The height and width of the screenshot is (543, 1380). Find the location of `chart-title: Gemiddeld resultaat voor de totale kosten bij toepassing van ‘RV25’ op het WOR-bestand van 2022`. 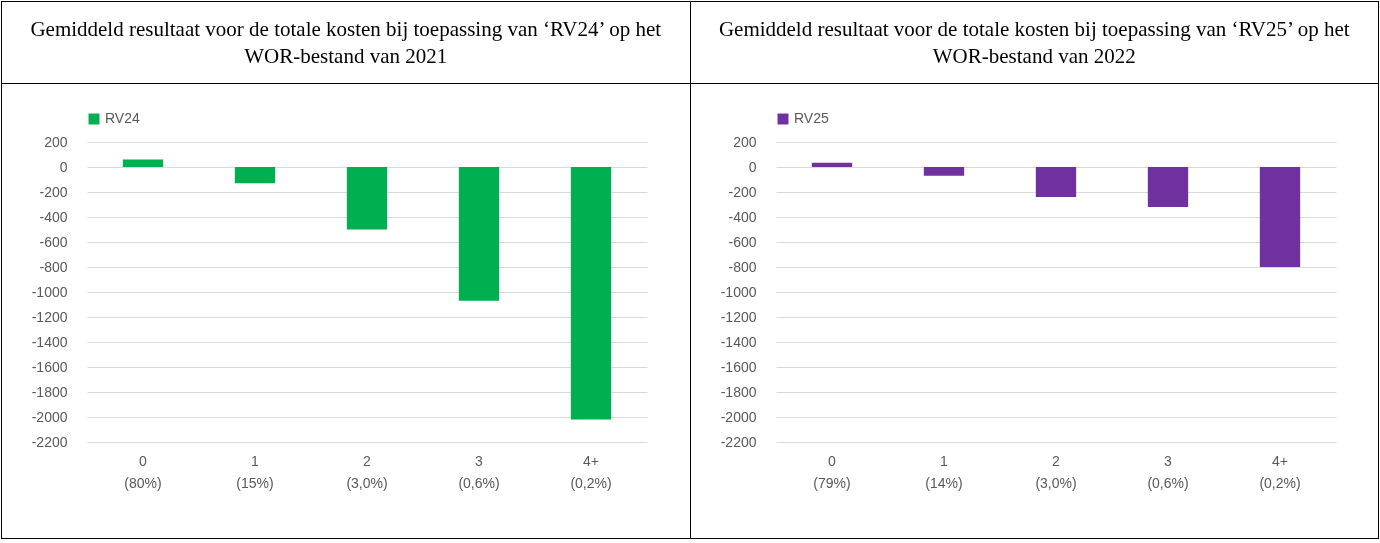

chart-title: Gemiddeld resultaat voor de totale kosten bij toepassing van ‘RV25’ op het WOR-bestand van 2022 is located at coordinates (1034, 42).